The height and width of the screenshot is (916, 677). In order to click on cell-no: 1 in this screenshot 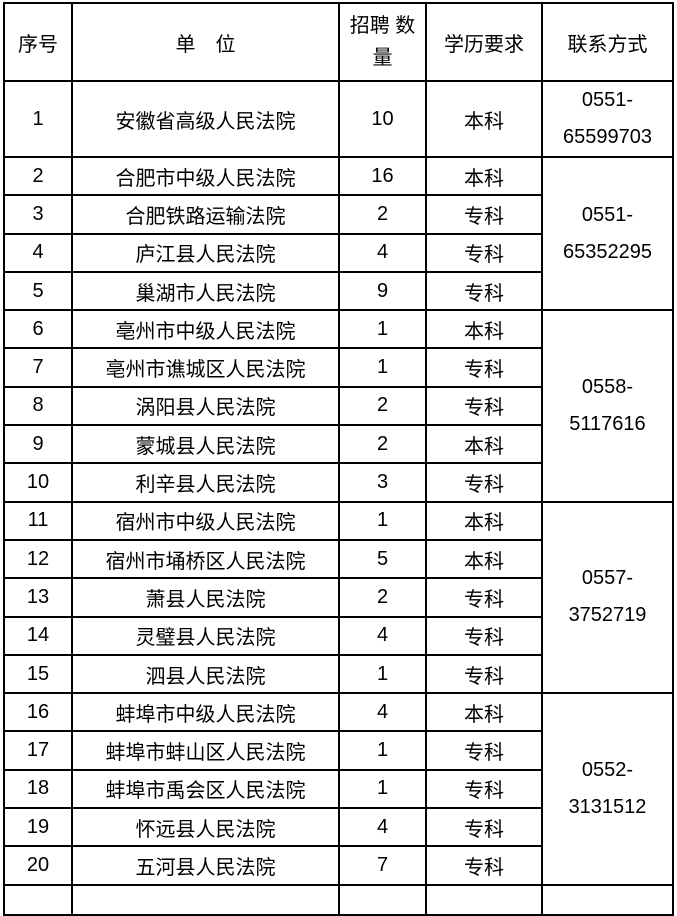, I will do `click(38, 119)`.